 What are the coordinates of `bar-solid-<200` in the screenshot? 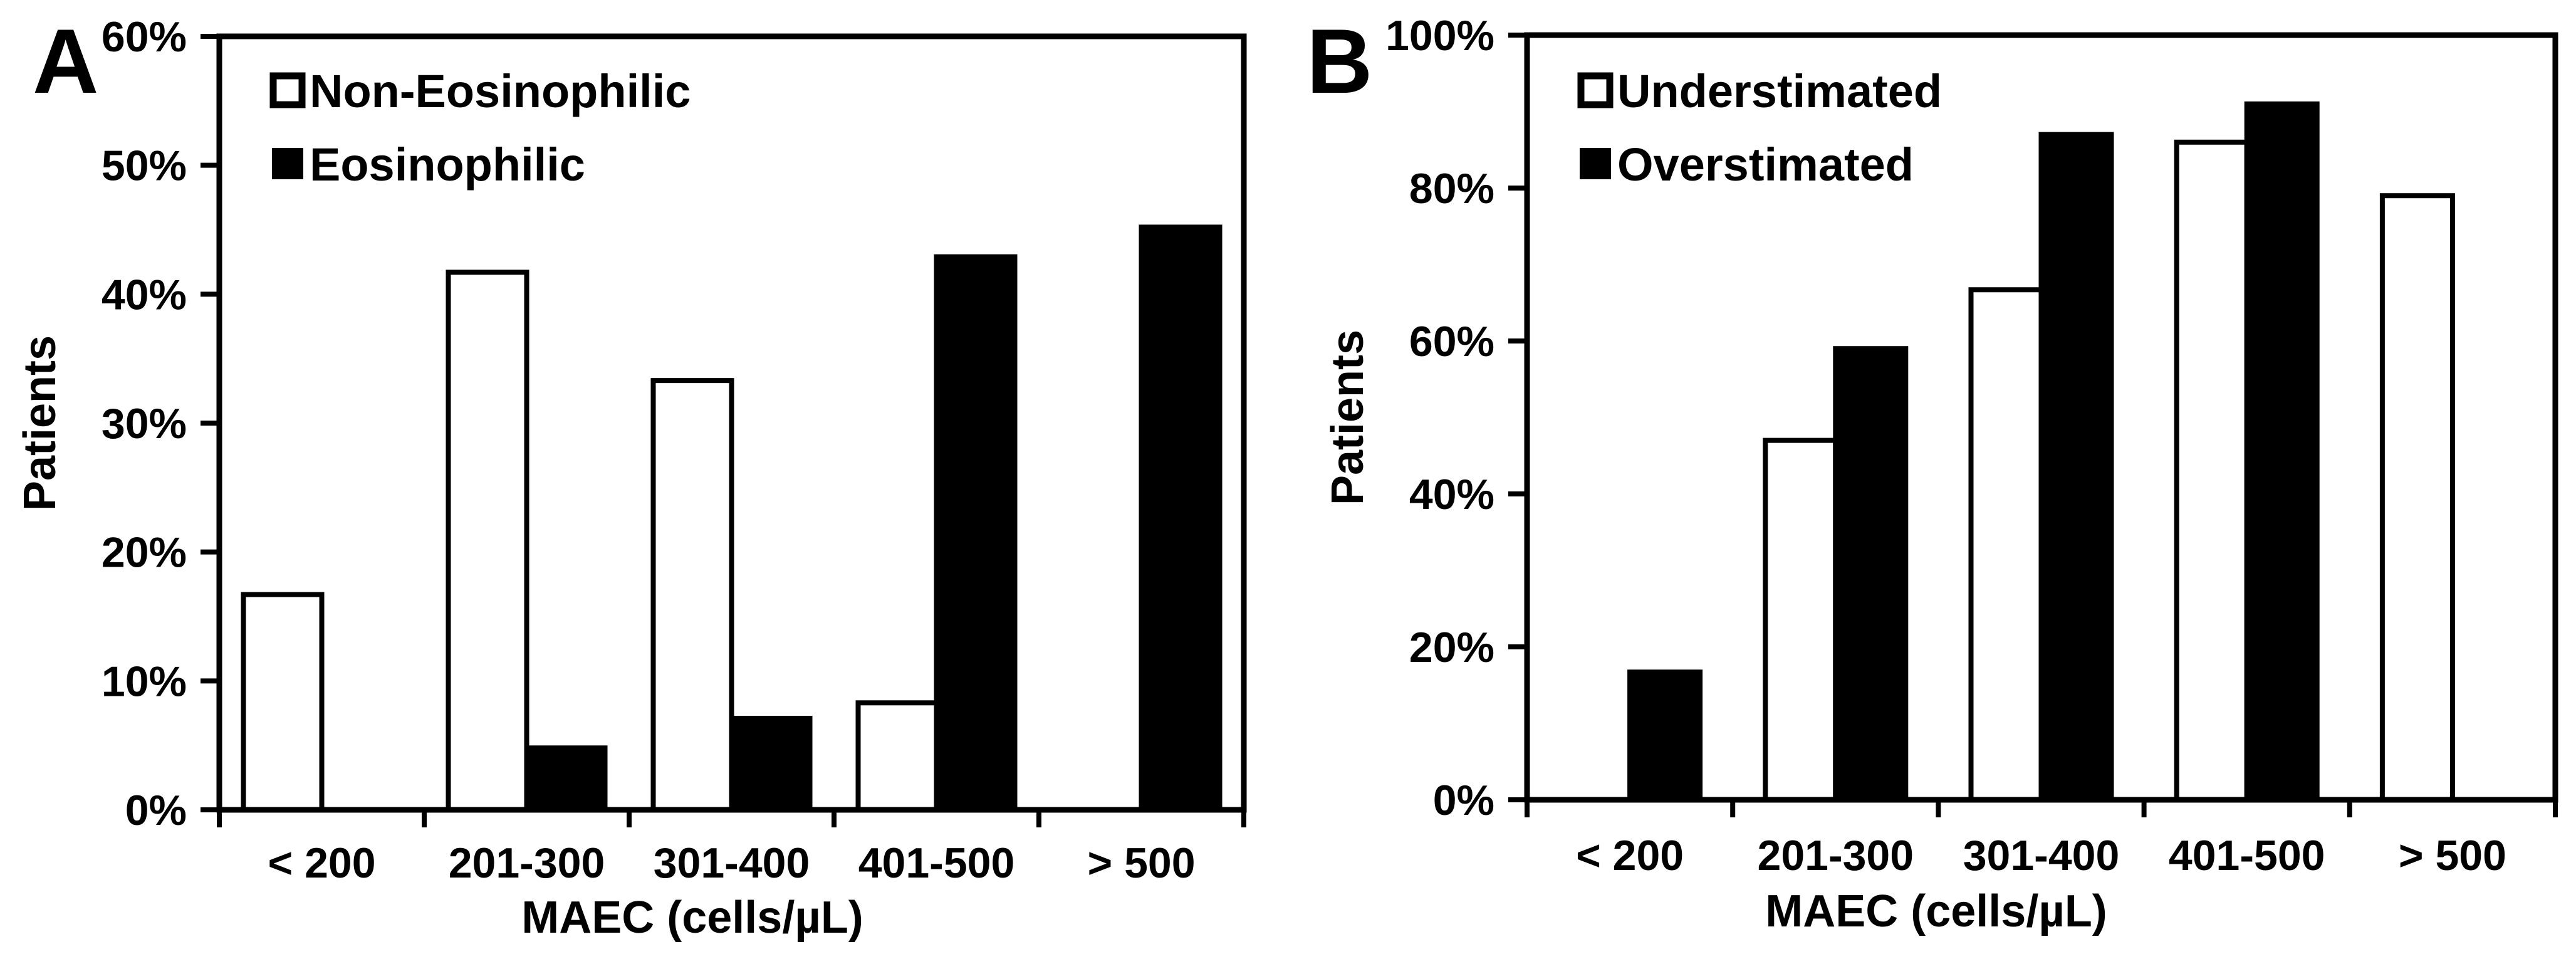 It's located at (1665, 736).